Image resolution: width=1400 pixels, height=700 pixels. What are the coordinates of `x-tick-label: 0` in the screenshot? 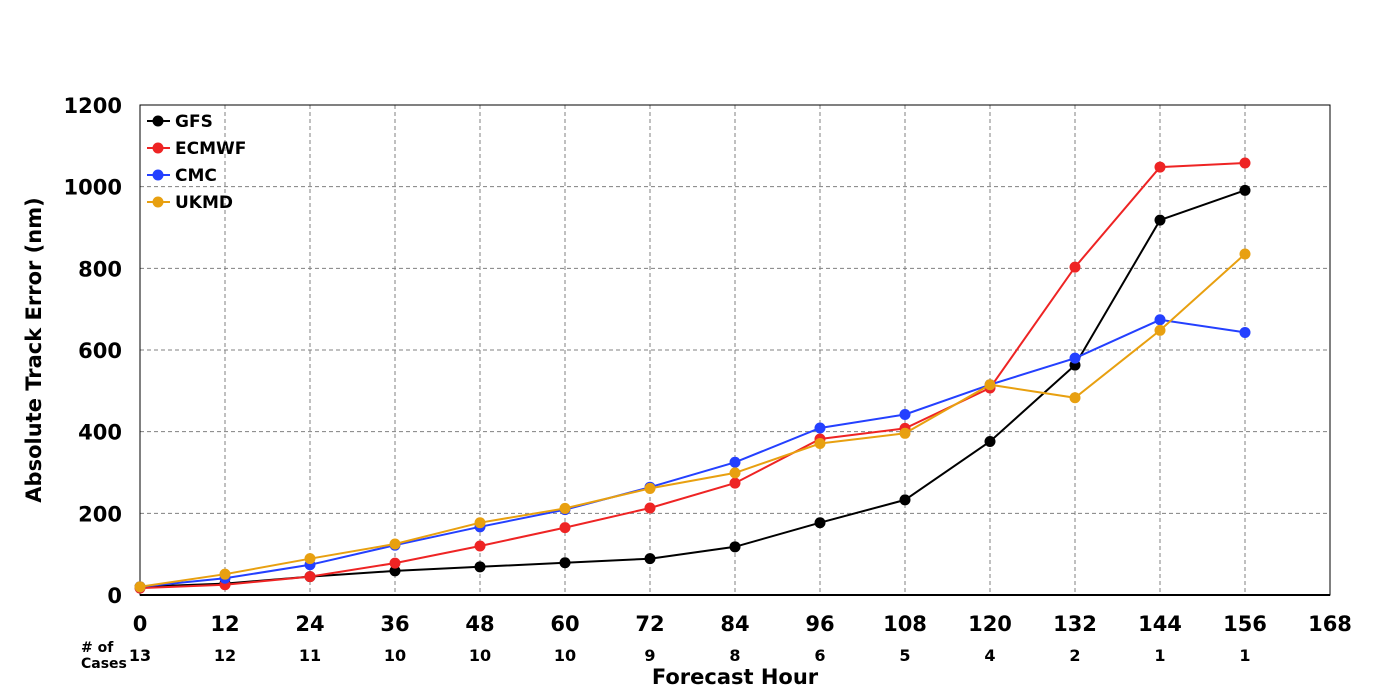 It's located at (140, 624).